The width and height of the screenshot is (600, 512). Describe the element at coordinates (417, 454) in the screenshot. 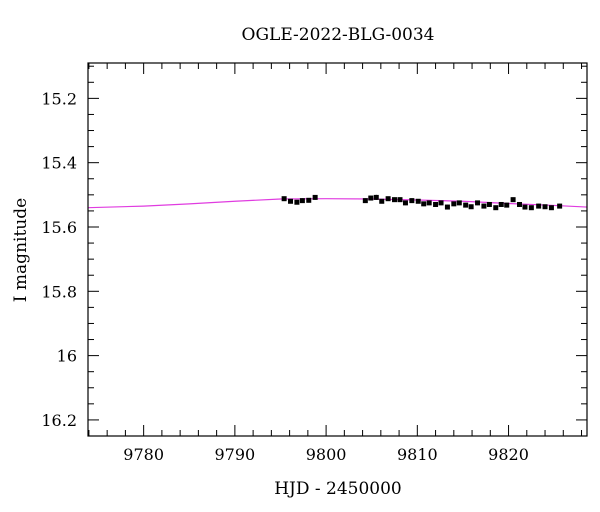

I see `x-tick-label: 9810` at that location.